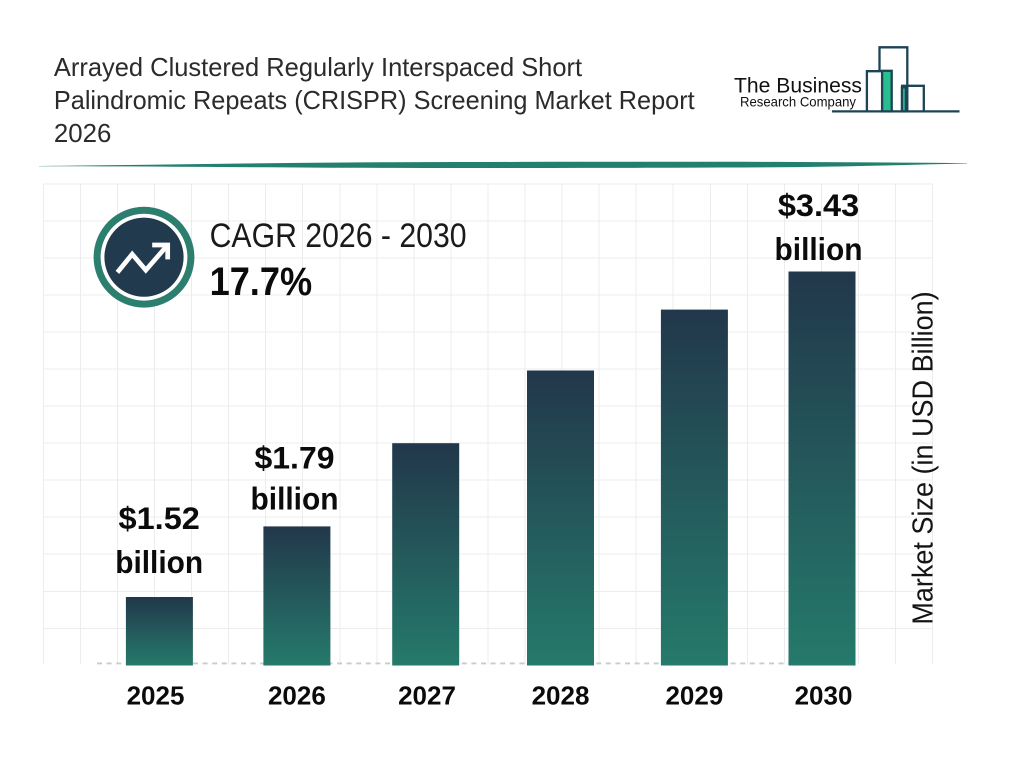  What do you see at coordinates (295, 457) in the screenshot?
I see `svg-text: $1.79` at bounding box center [295, 457].